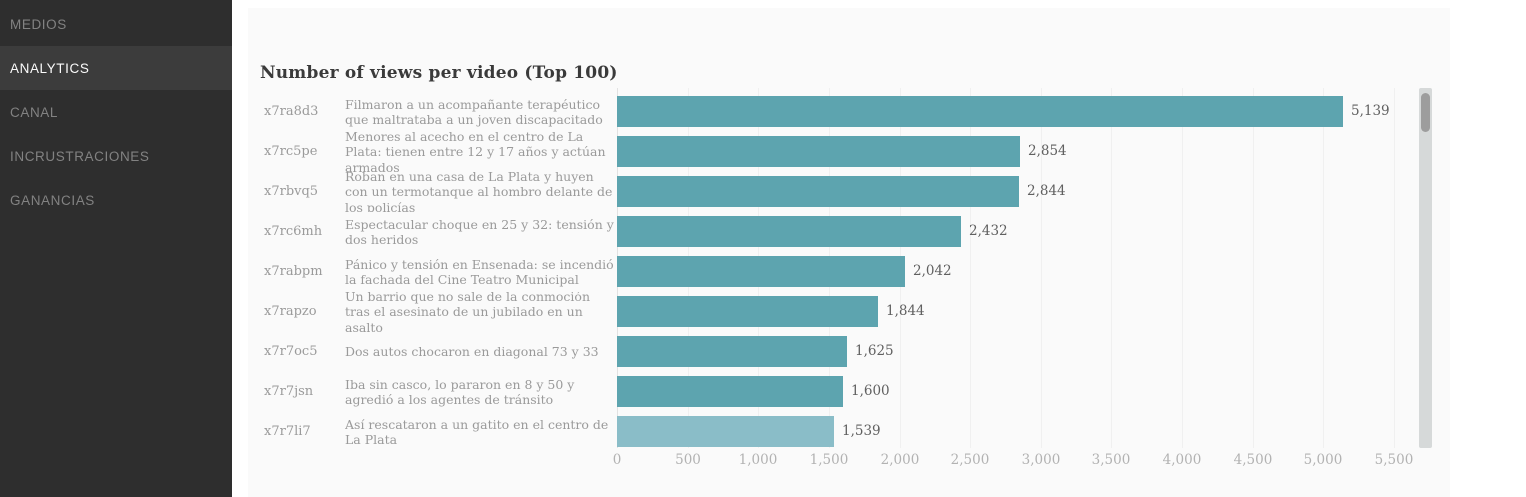 This screenshot has height=497, width=1526. I want to click on axis-tick-label: 3,500, so click(1111, 460).